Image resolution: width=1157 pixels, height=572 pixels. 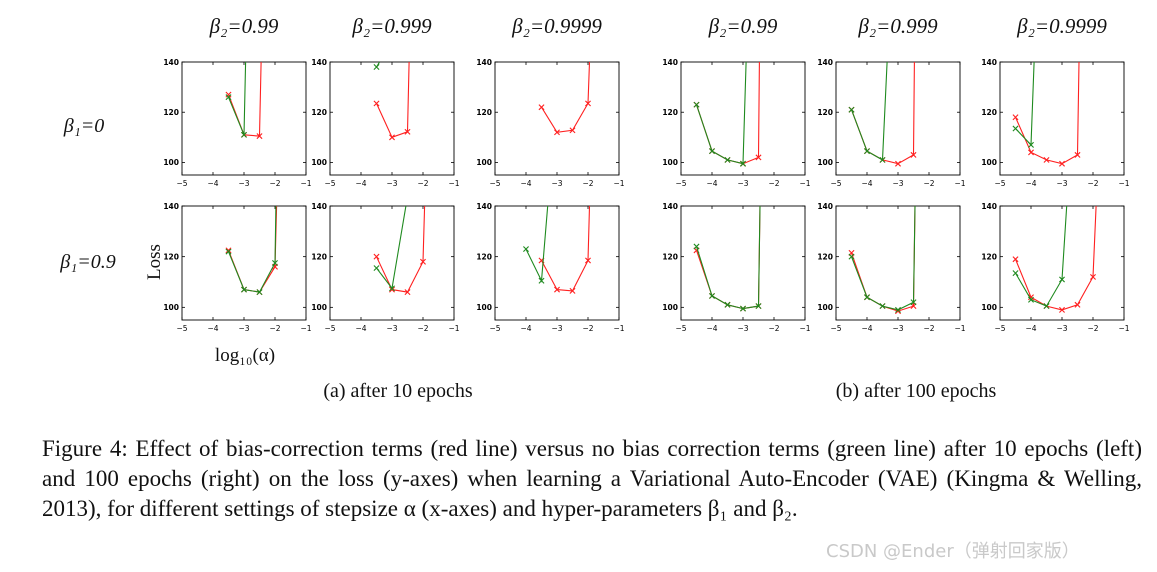 I want to click on panel-title: β₂=0.9999, so click(x=556, y=26).